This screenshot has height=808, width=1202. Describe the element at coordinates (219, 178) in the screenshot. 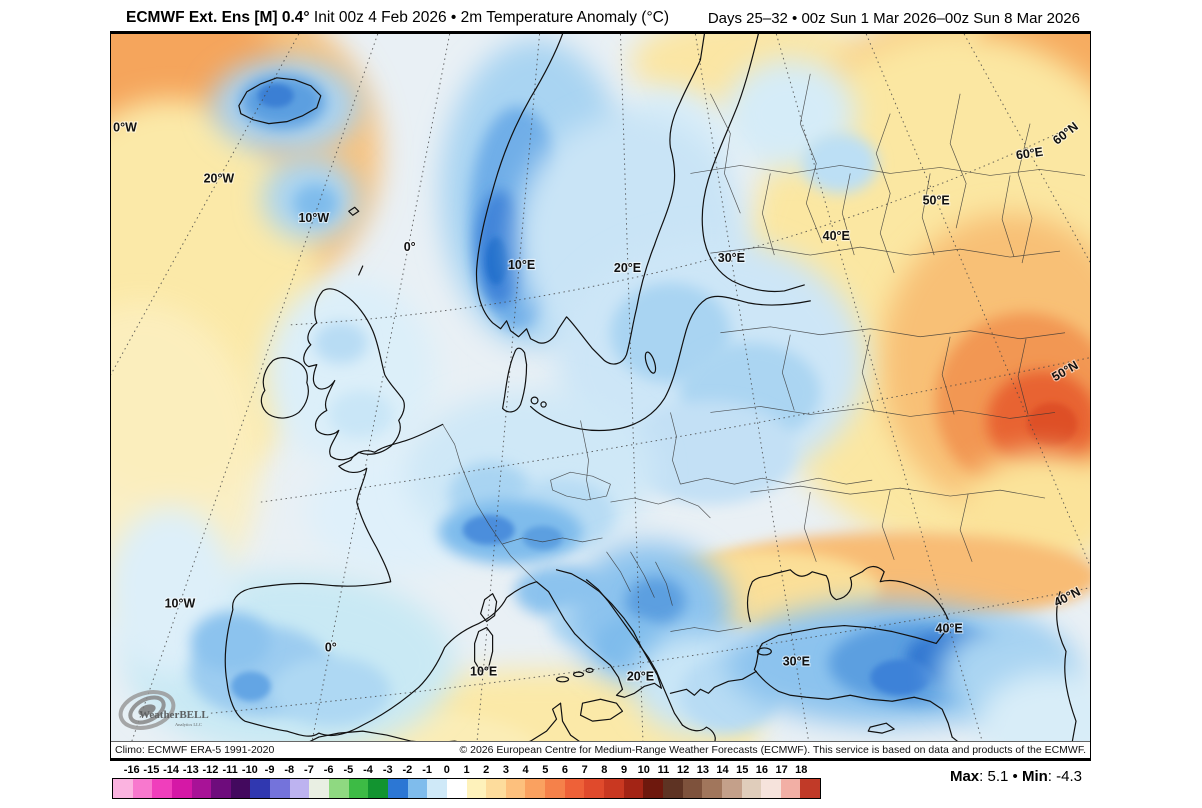

I see `coord-label: 20°W` at that location.